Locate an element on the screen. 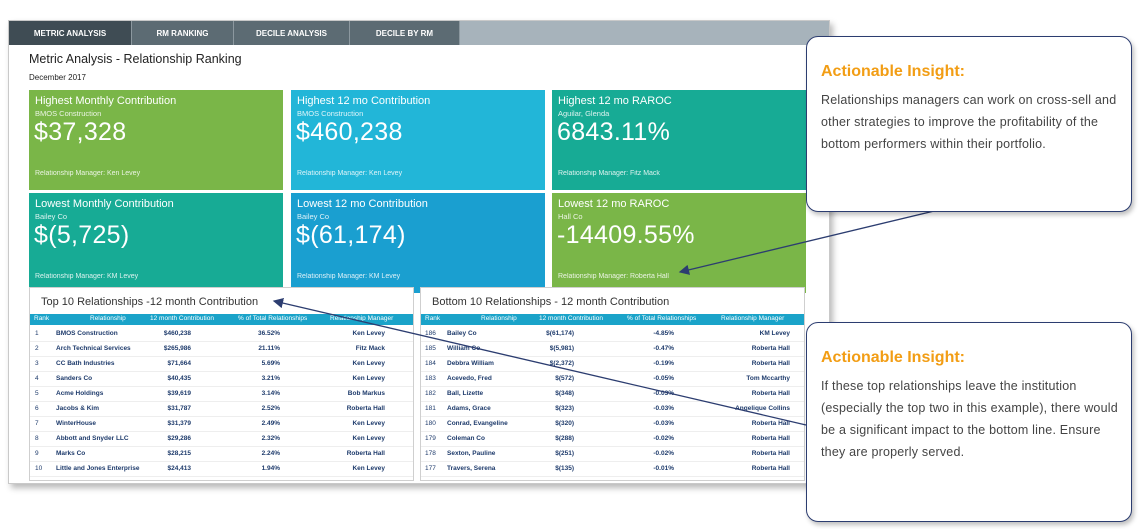  table-row: 4 Sanders Co $40,435 3.21% Ken Levey is located at coordinates (221, 379).